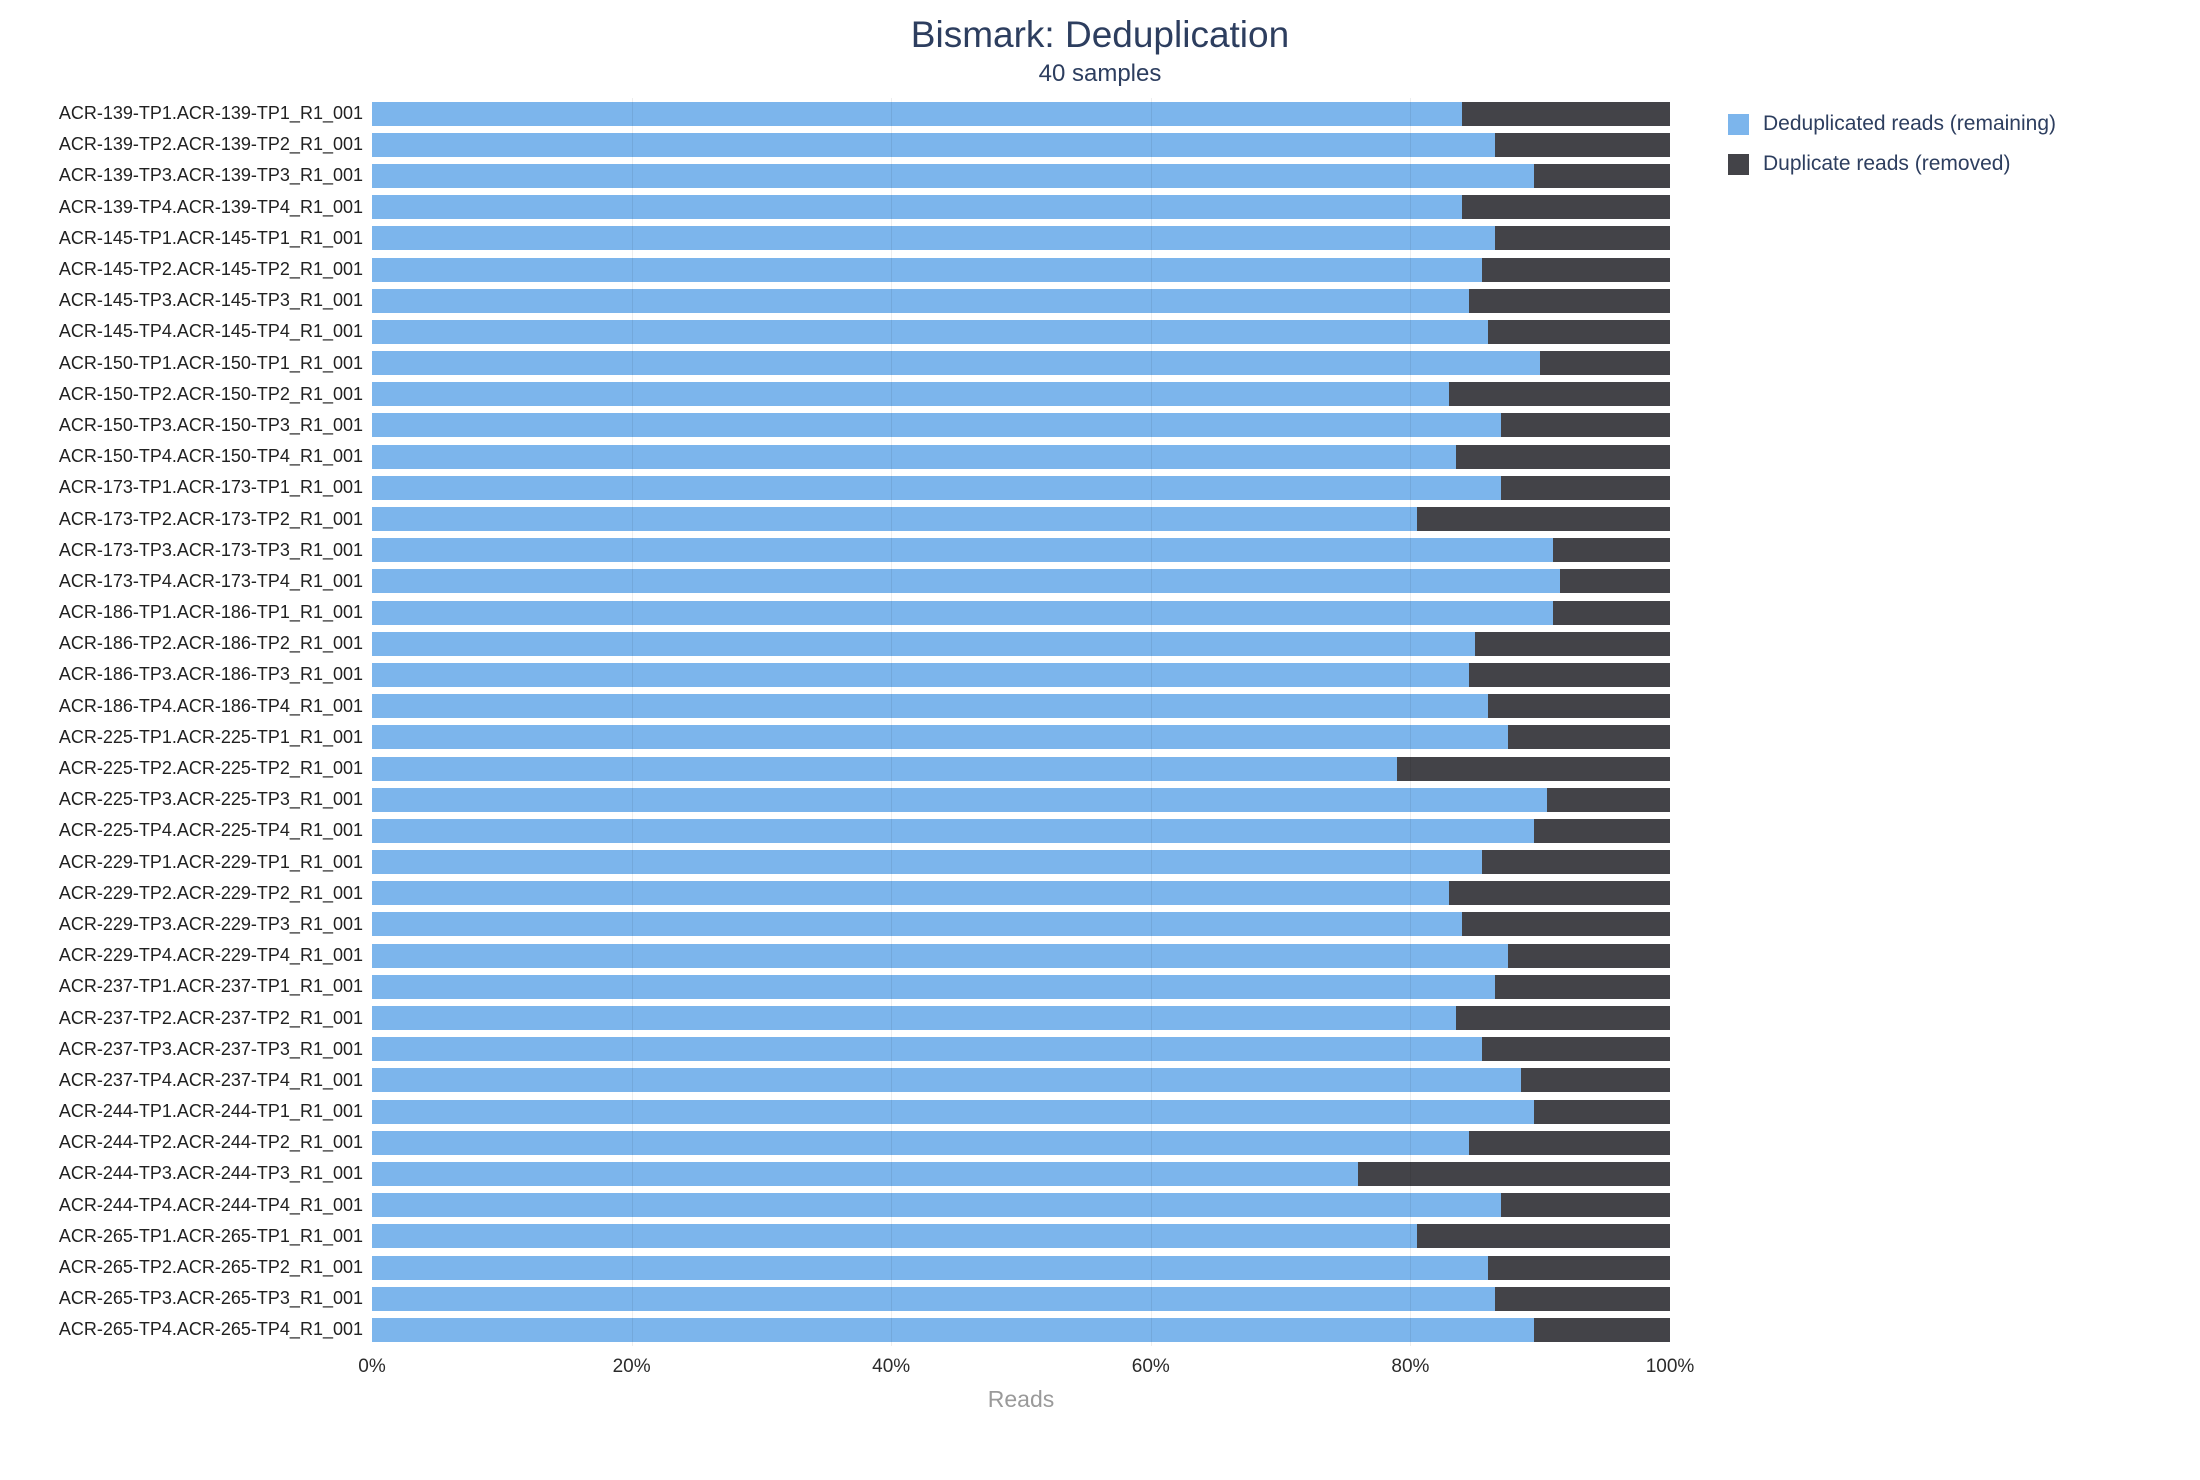 The width and height of the screenshot is (2200, 1480). Describe the element at coordinates (1892, 124) in the screenshot. I see `legend-item-deduplicated-reads: Deduplicated reads (remaining)` at that location.